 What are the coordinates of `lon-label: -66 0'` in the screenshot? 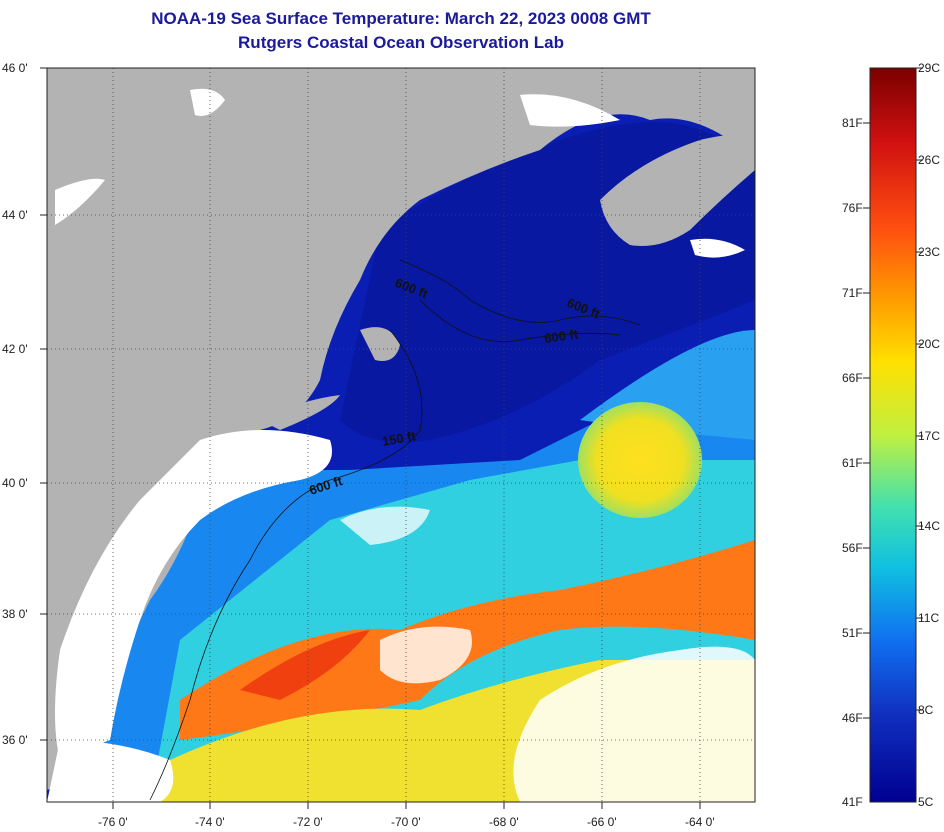 It's located at (602, 822).